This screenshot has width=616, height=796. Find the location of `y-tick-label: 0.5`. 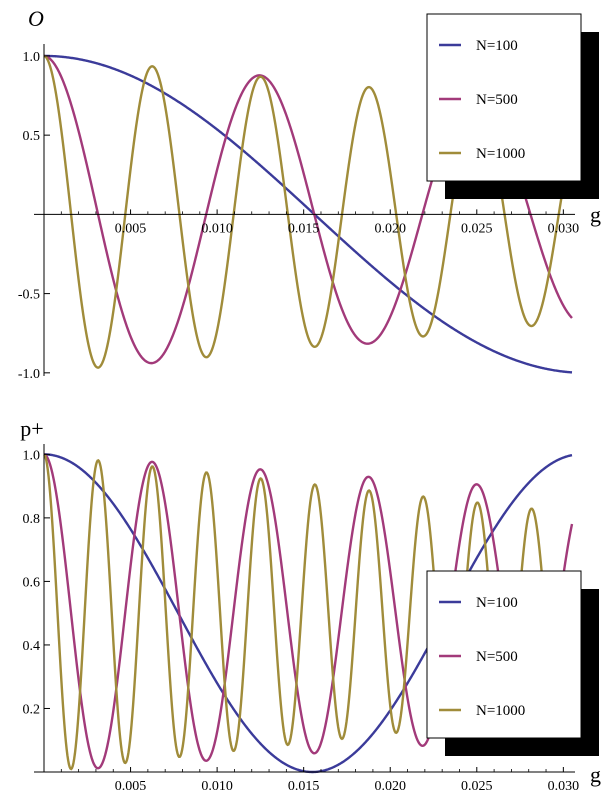

y-tick-label: 0.5 is located at coordinates (32, 136).